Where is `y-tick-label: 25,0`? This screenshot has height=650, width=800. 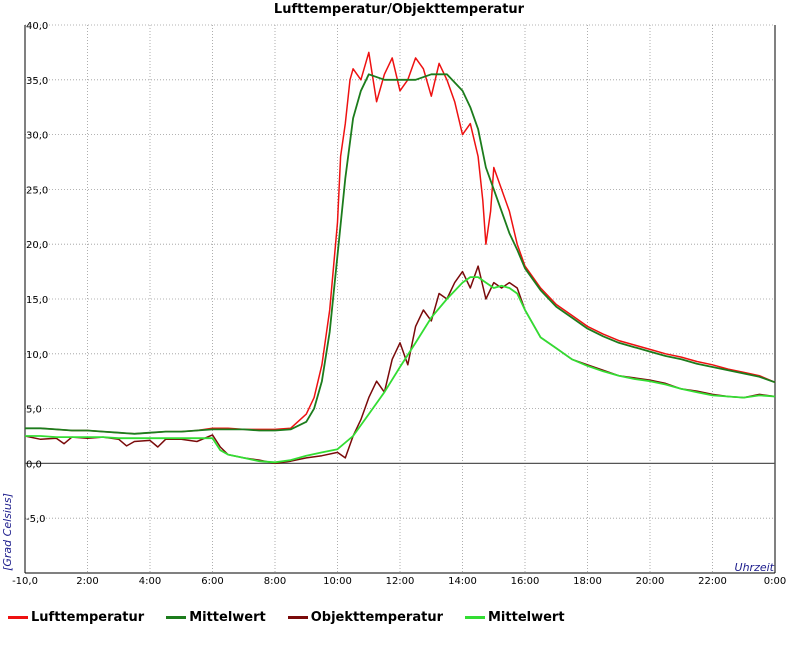
y-tick-label: 25,0 is located at coordinates (37, 190).